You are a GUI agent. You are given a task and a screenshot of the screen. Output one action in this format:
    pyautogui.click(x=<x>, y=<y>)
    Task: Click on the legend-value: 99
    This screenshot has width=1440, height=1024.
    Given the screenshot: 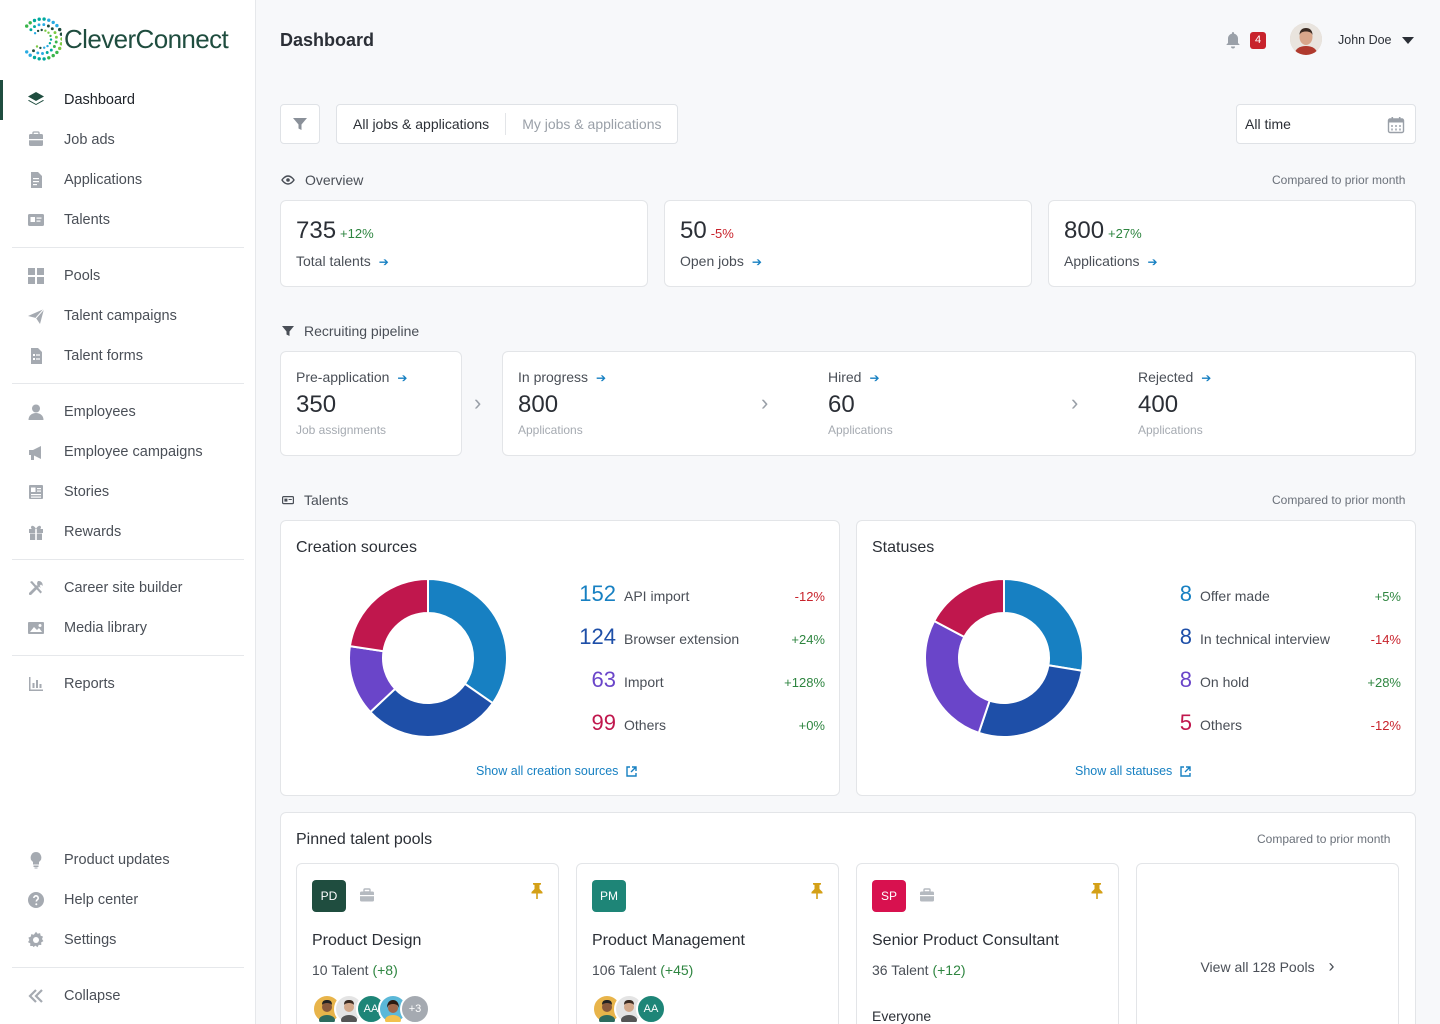 What is the action you would take?
    pyautogui.click(x=603, y=722)
    